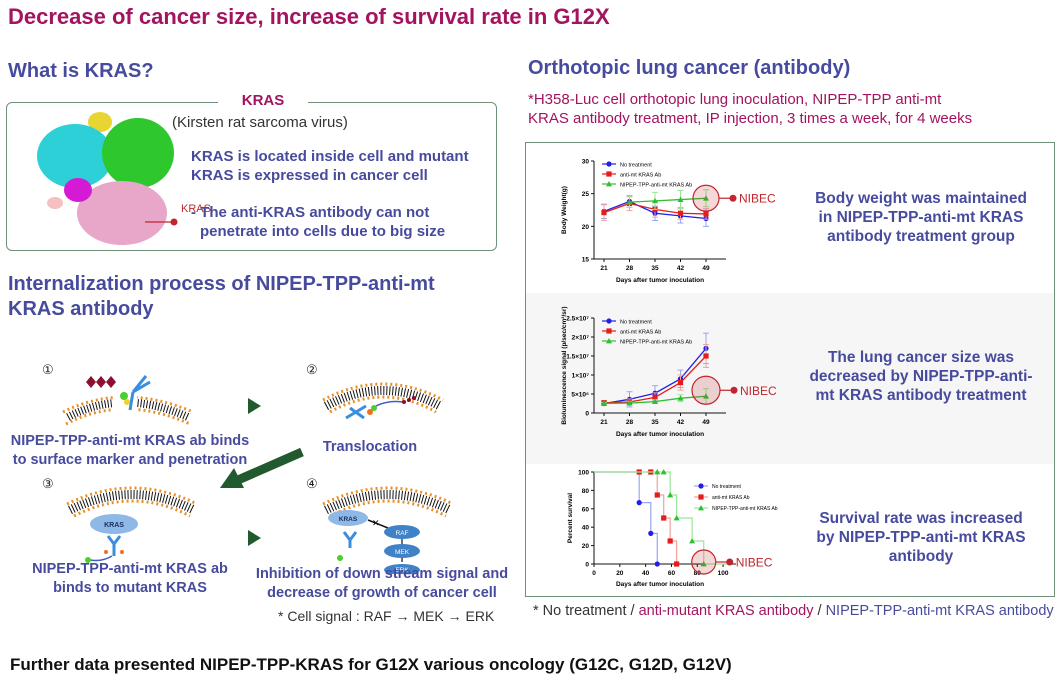  What do you see at coordinates (309, 175) in the screenshot?
I see `kras-desc-line-2: KRAS is expressed in cancer cell` at bounding box center [309, 175].